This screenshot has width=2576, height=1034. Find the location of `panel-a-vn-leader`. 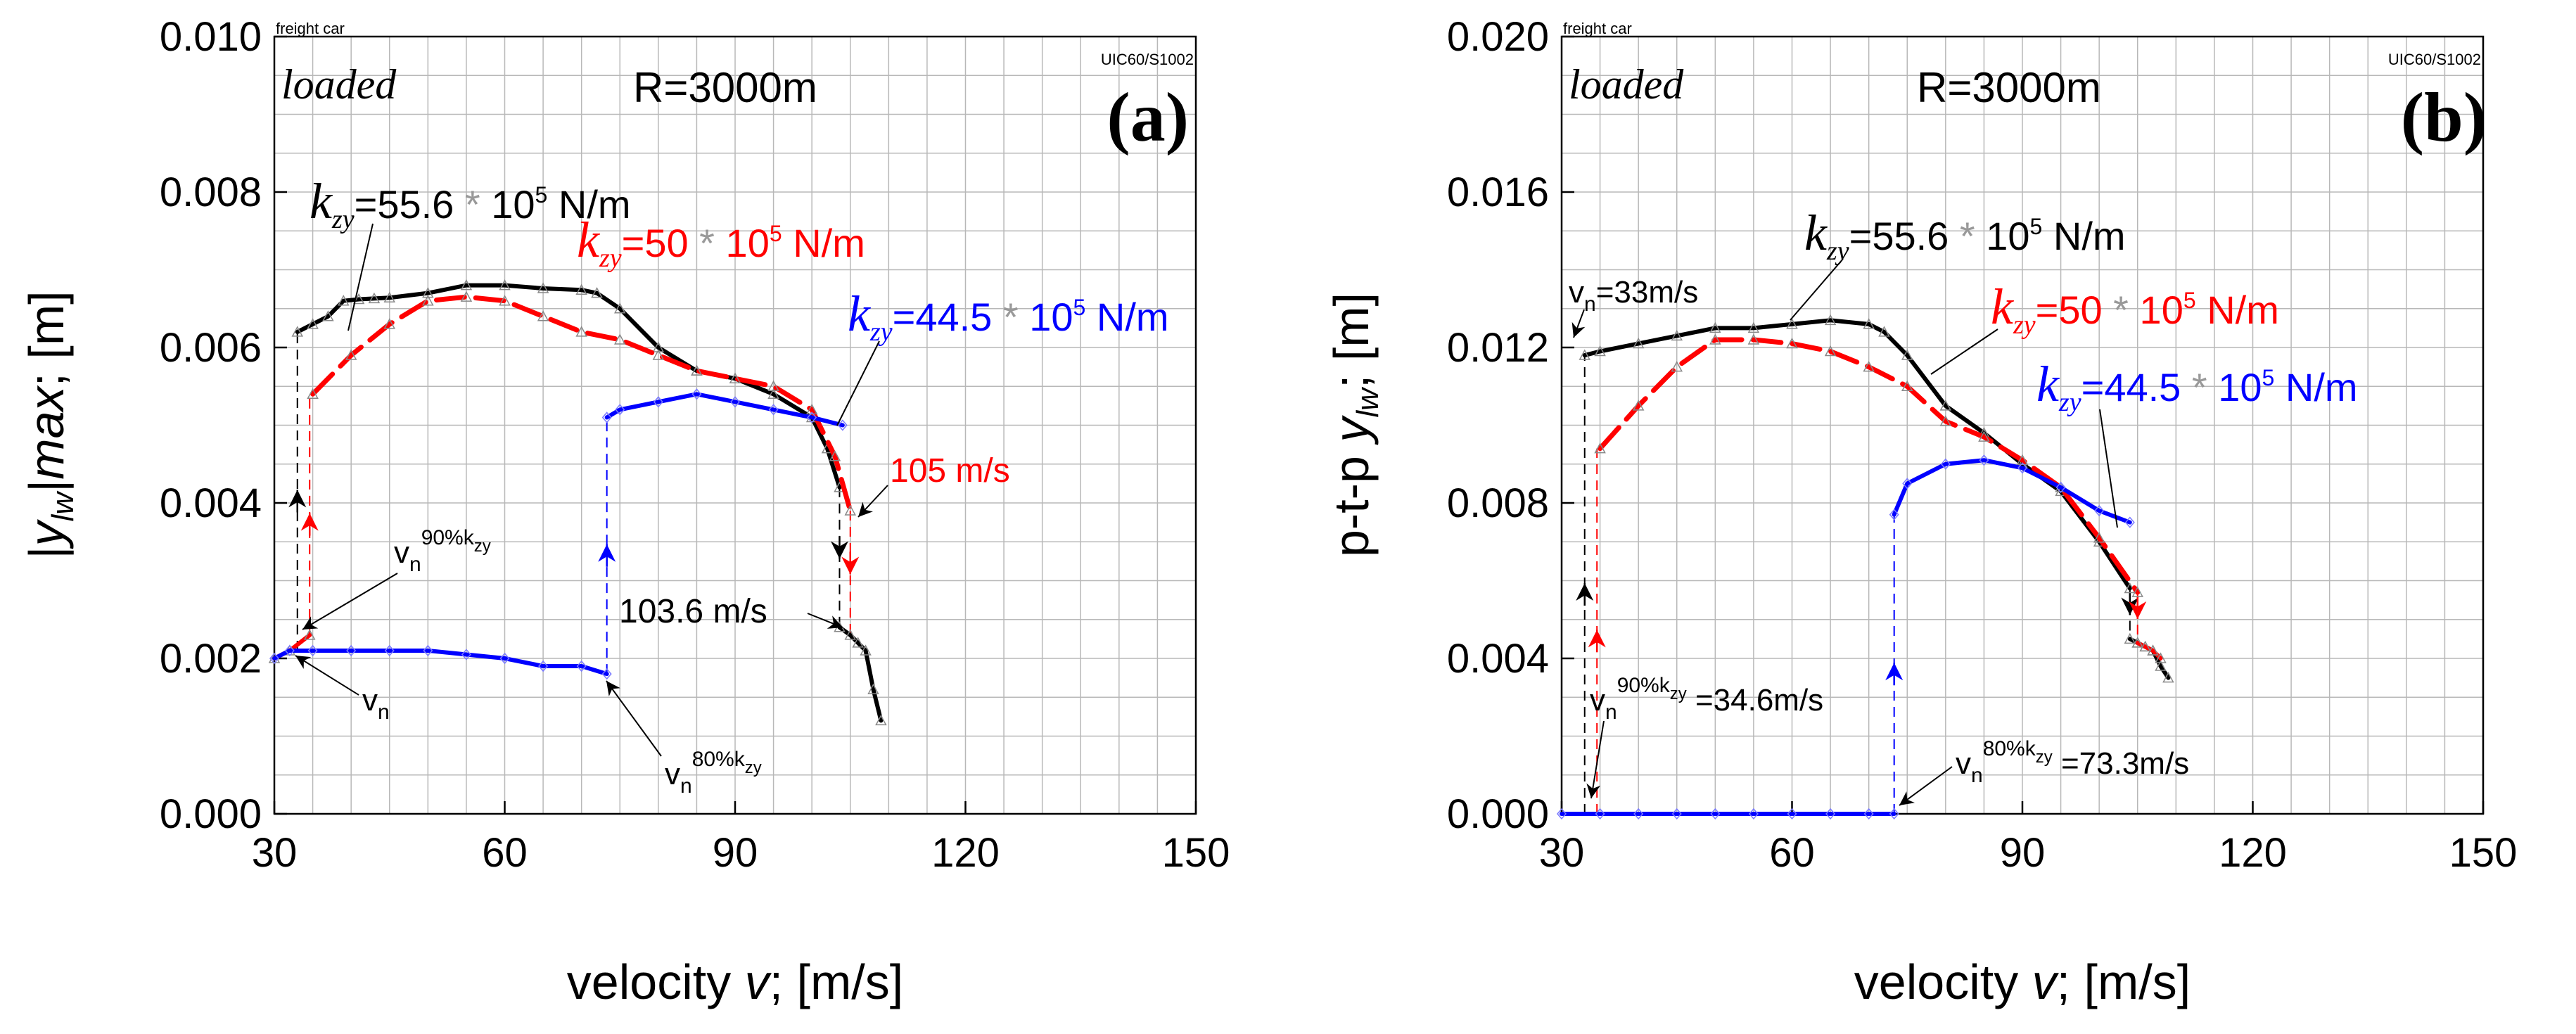

panel-a-vn-leader is located at coordinates (327, 675).